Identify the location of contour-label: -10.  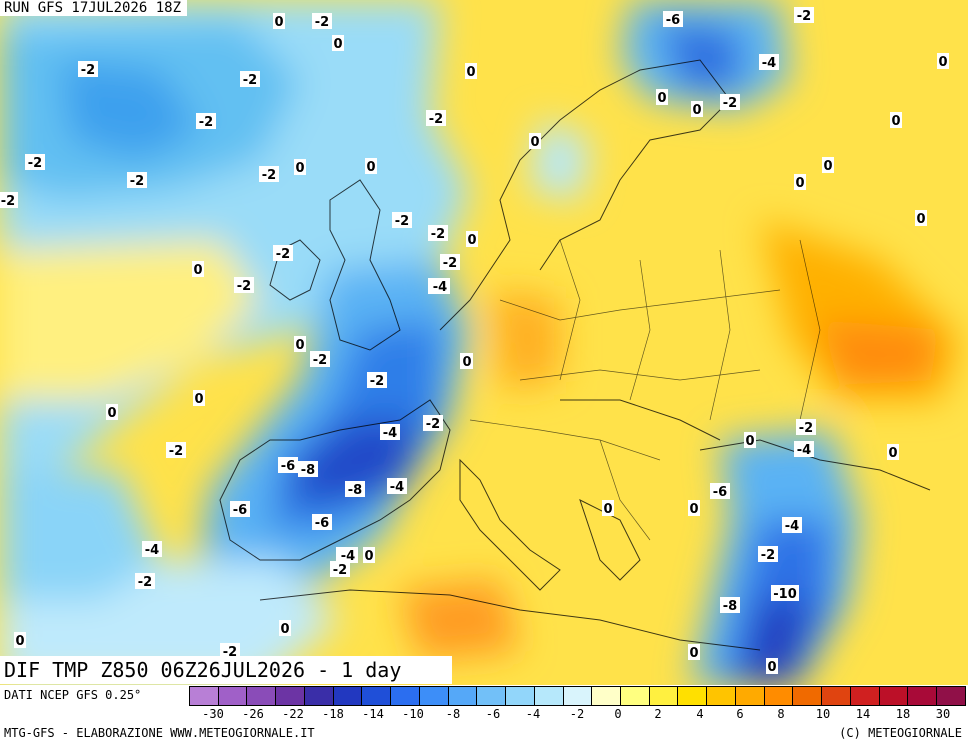
(785, 594).